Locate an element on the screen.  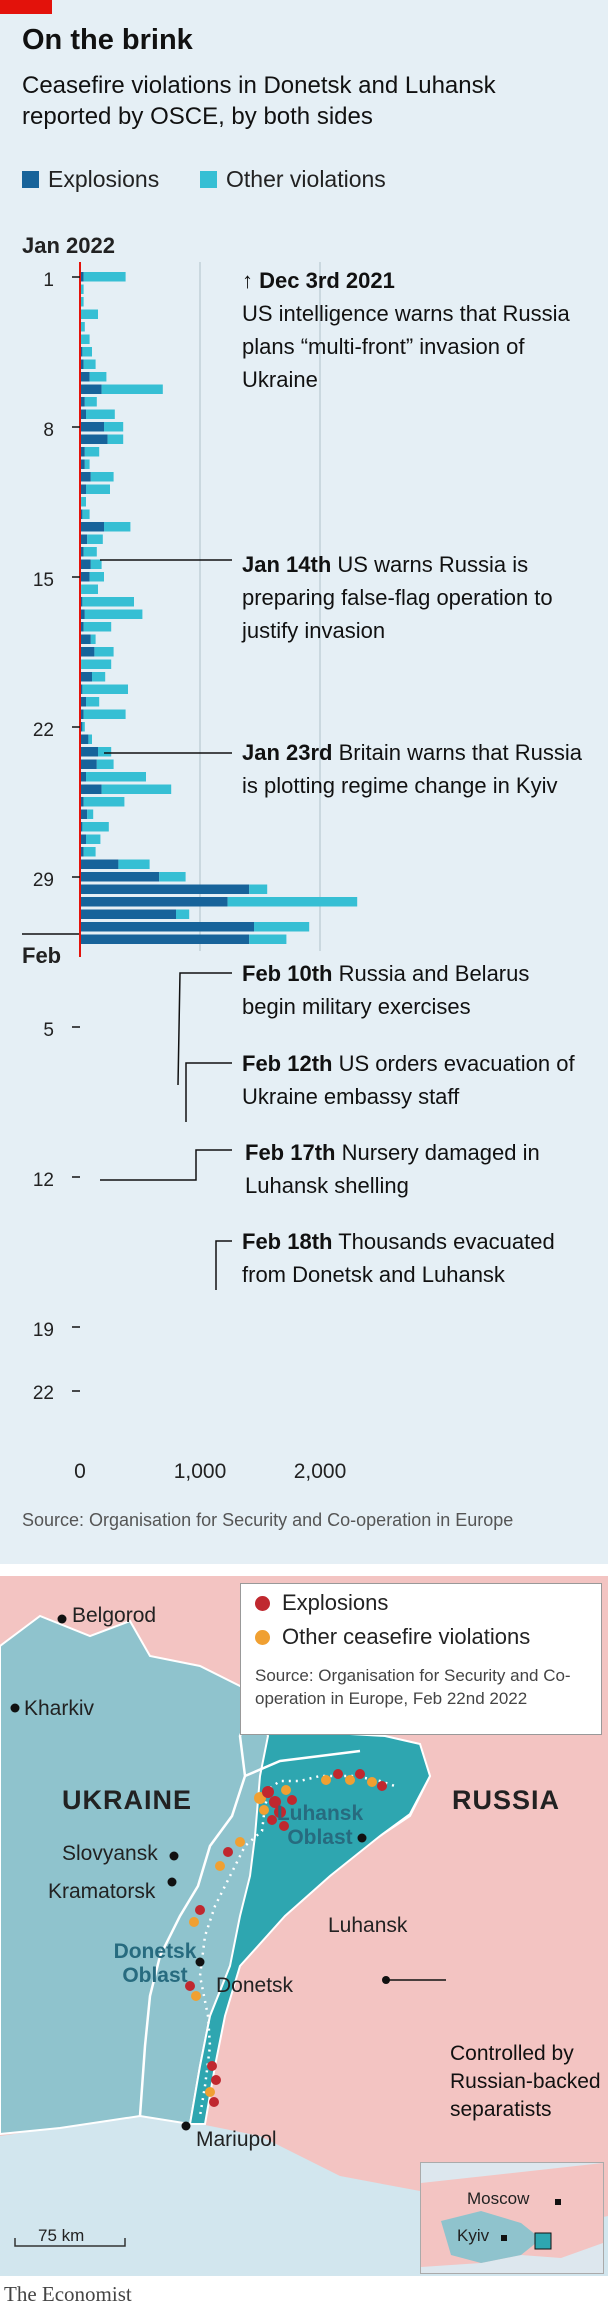
other-swatch is located at coordinates (208, 179).